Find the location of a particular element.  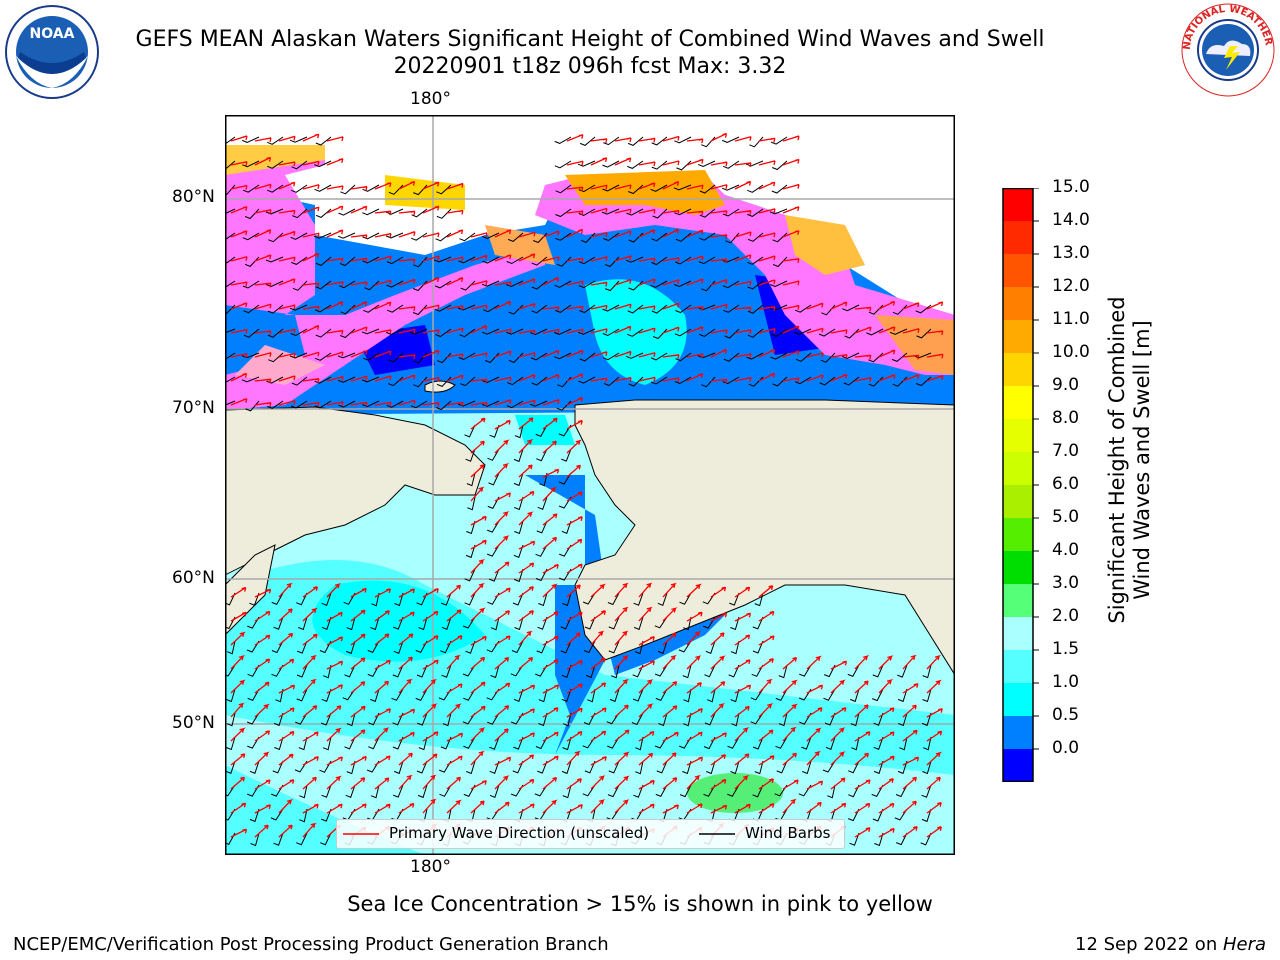

colorbar-tick-label: 15.0 is located at coordinates (1071, 187).